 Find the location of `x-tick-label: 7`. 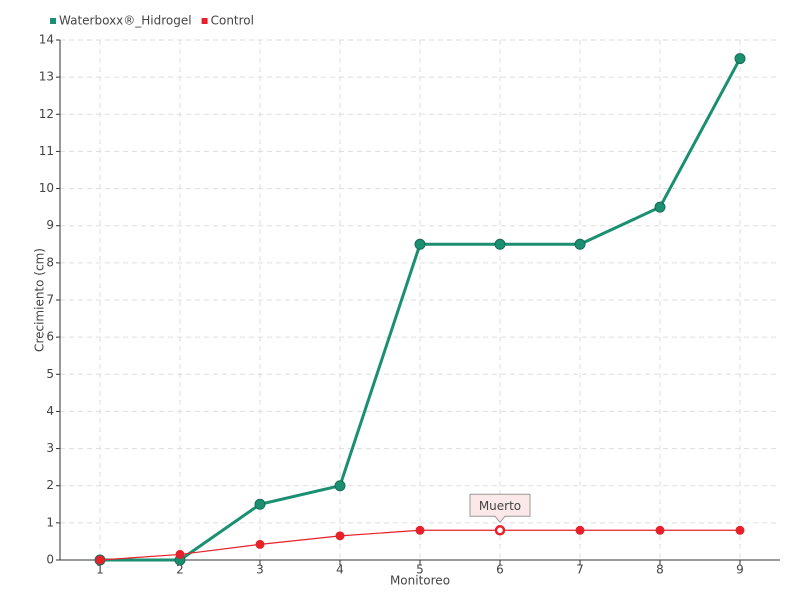

x-tick-label: 7 is located at coordinates (580, 570).